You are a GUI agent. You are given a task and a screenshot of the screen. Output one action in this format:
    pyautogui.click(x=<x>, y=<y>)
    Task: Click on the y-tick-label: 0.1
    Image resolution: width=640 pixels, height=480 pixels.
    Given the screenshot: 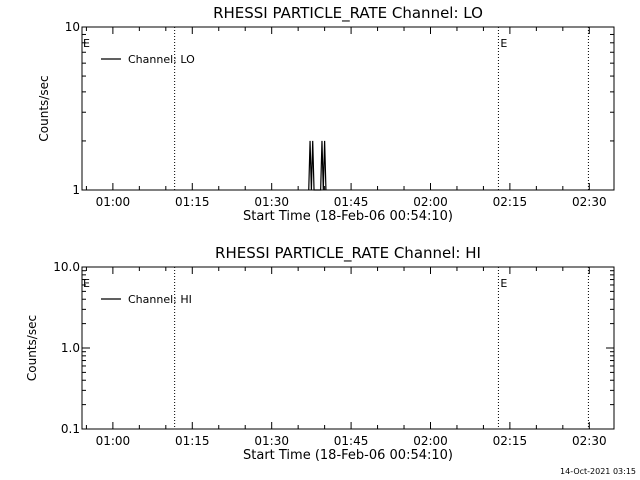 What is the action you would take?
    pyautogui.click(x=70, y=429)
    